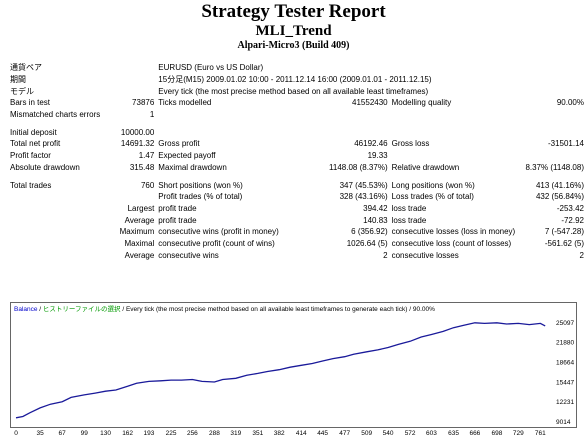 This screenshot has height=438, width=587. Describe the element at coordinates (146, 156) in the screenshot. I see `pf-value: 1.47` at that location.